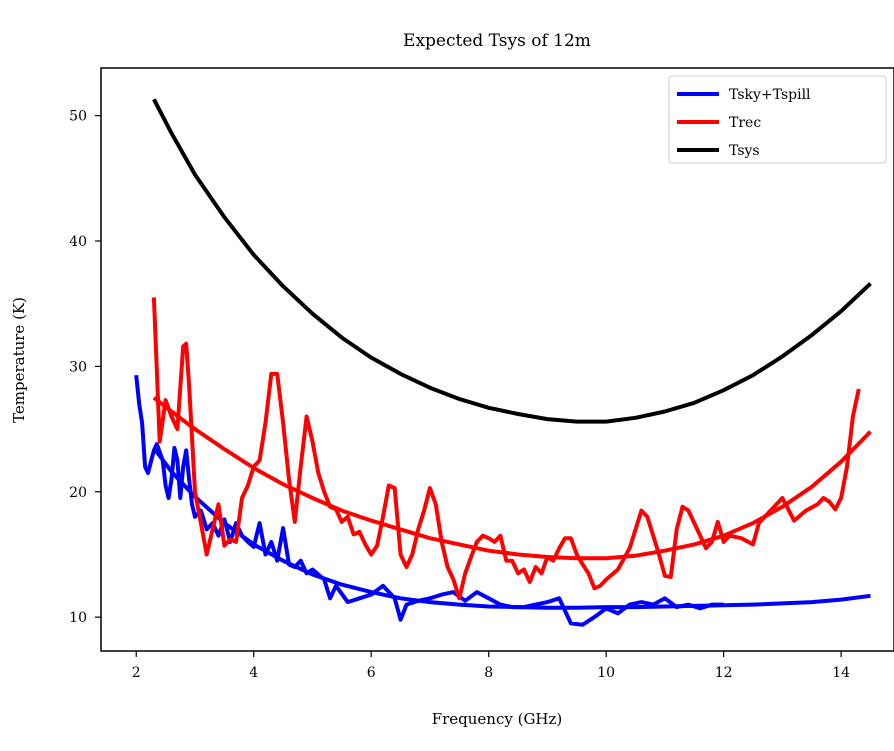 The height and width of the screenshot is (751, 894). Describe the element at coordinates (744, 151) in the screenshot. I see `legend-label-tsys: Tsys` at that location.